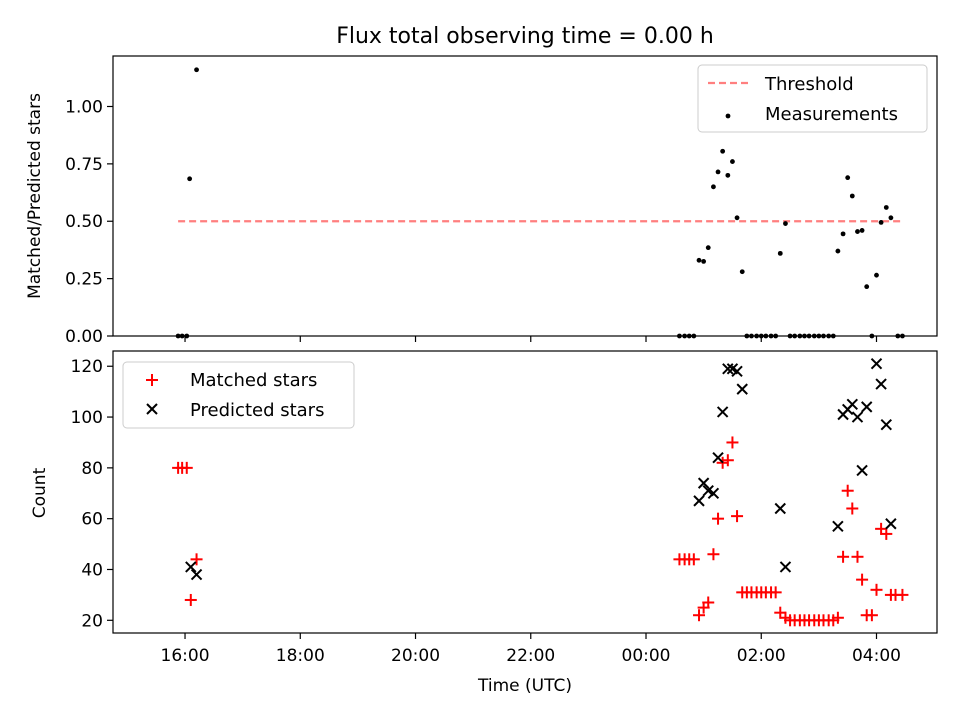  What do you see at coordinates (92, 520) in the screenshot?
I see `bottom-y-tick-label: 60` at bounding box center [92, 520].